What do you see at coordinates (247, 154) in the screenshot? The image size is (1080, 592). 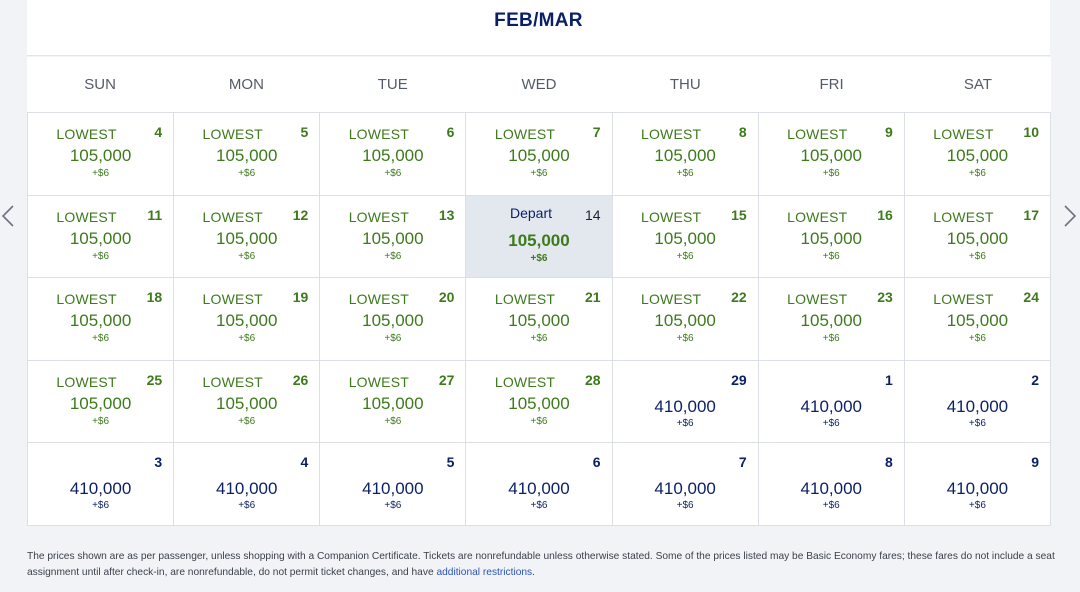 I see `day-cell: LOWEST 5 105,000 +$6` at bounding box center [247, 154].